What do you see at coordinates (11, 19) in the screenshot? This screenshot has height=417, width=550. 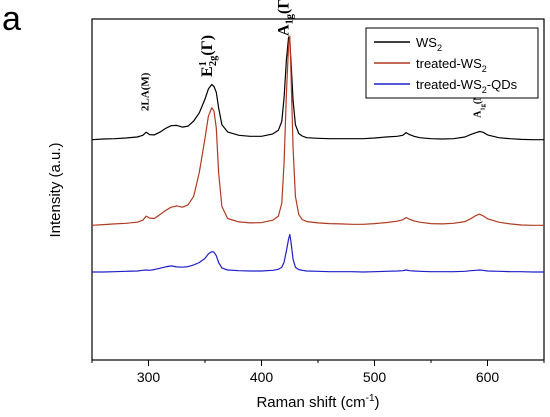 I see `panel-label: a` at bounding box center [11, 19].